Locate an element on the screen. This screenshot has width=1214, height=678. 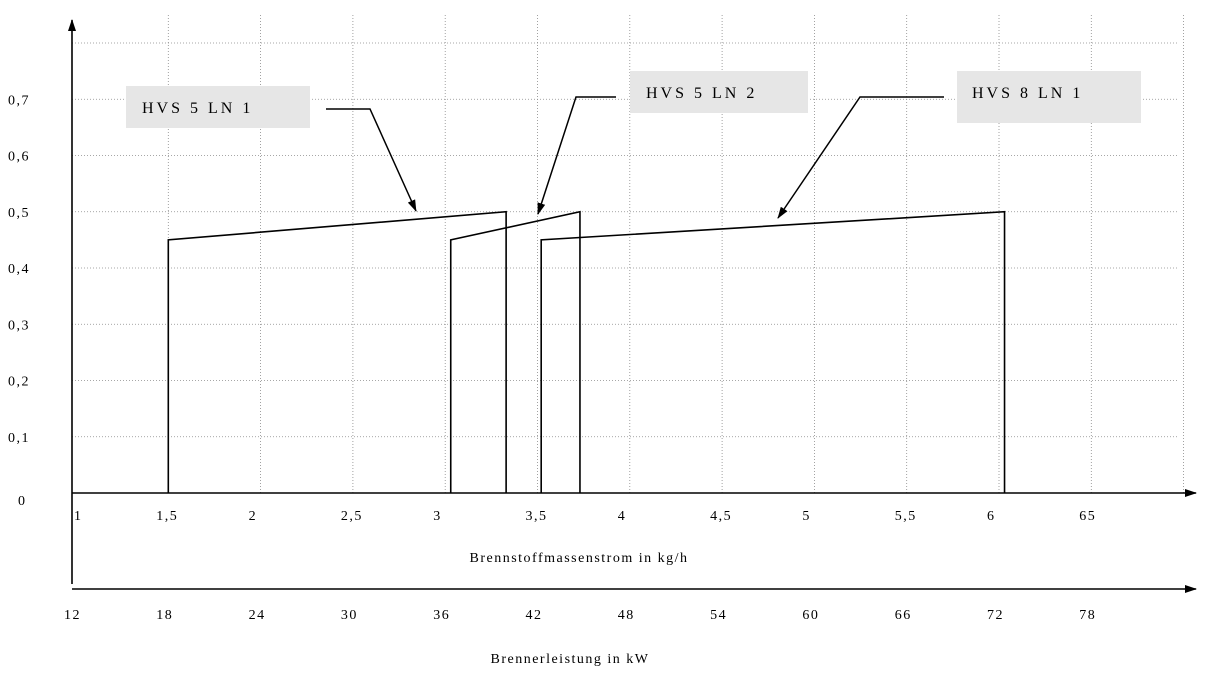
x-tick-label: 3,5 is located at coordinates (537, 516).